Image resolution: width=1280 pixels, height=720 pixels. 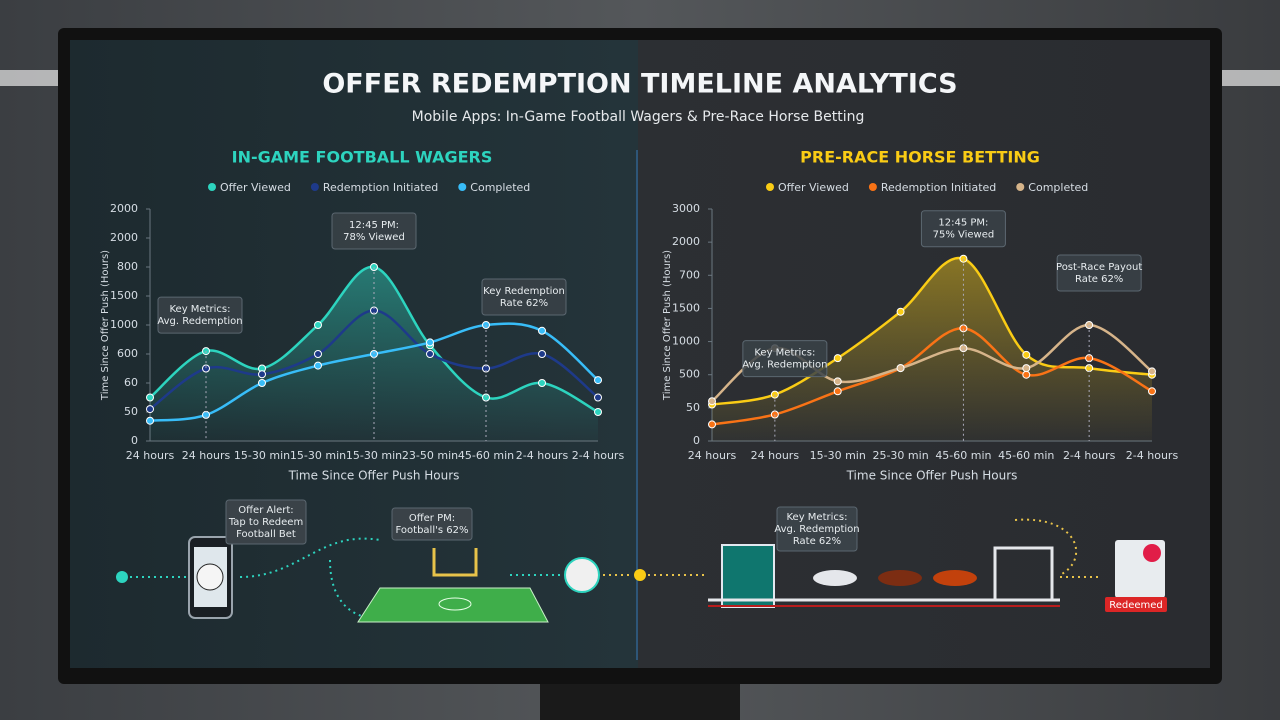 I want to click on redeemed-badge, so click(x=1136, y=604).